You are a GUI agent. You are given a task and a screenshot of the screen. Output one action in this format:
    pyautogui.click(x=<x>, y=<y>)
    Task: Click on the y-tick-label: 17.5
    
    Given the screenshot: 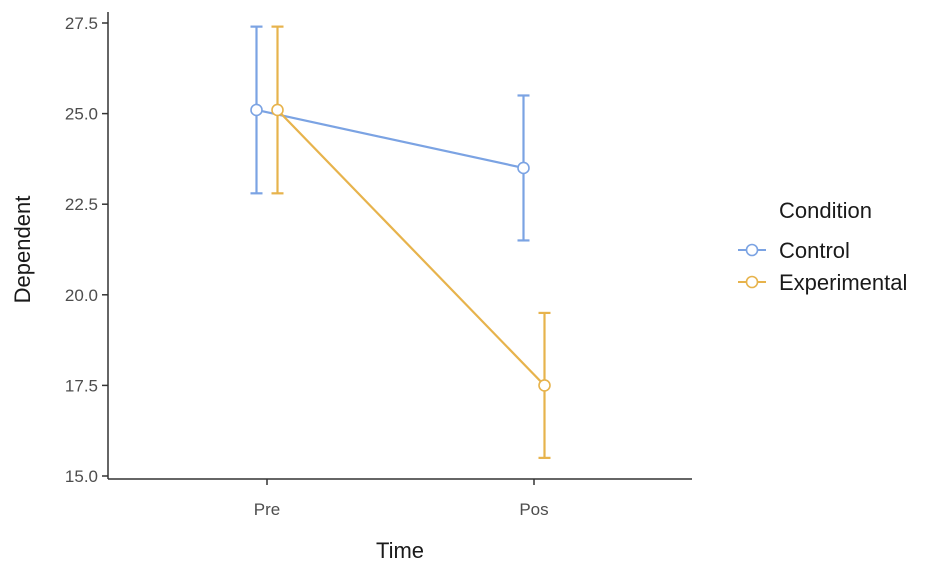 What is the action you would take?
    pyautogui.click(x=81, y=385)
    